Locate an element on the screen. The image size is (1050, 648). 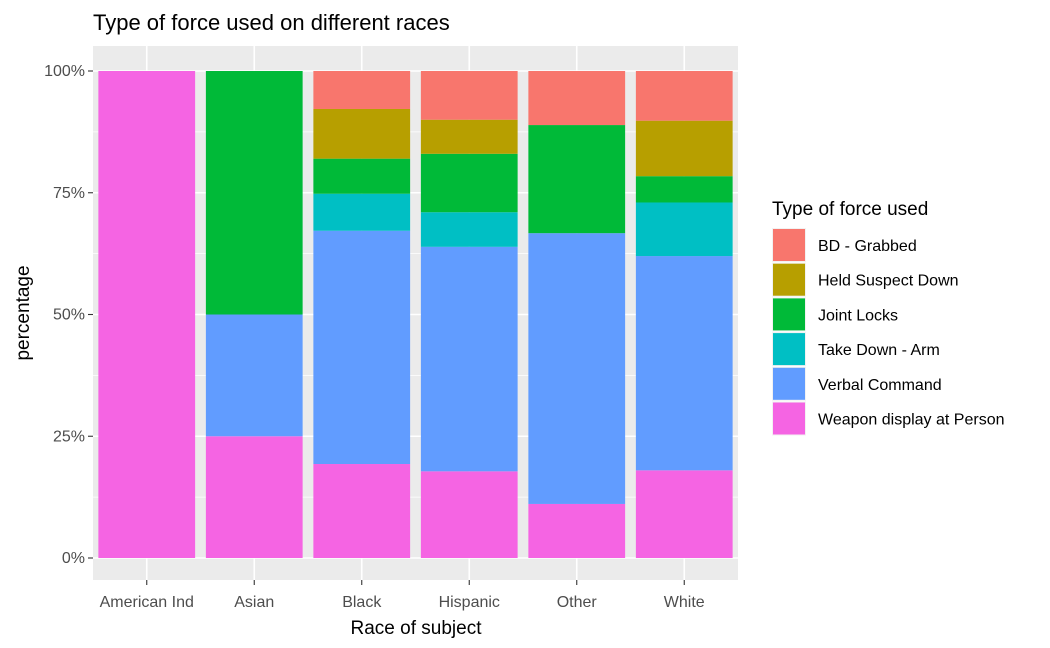
y-tick-label: 75% is located at coordinates (69, 193).